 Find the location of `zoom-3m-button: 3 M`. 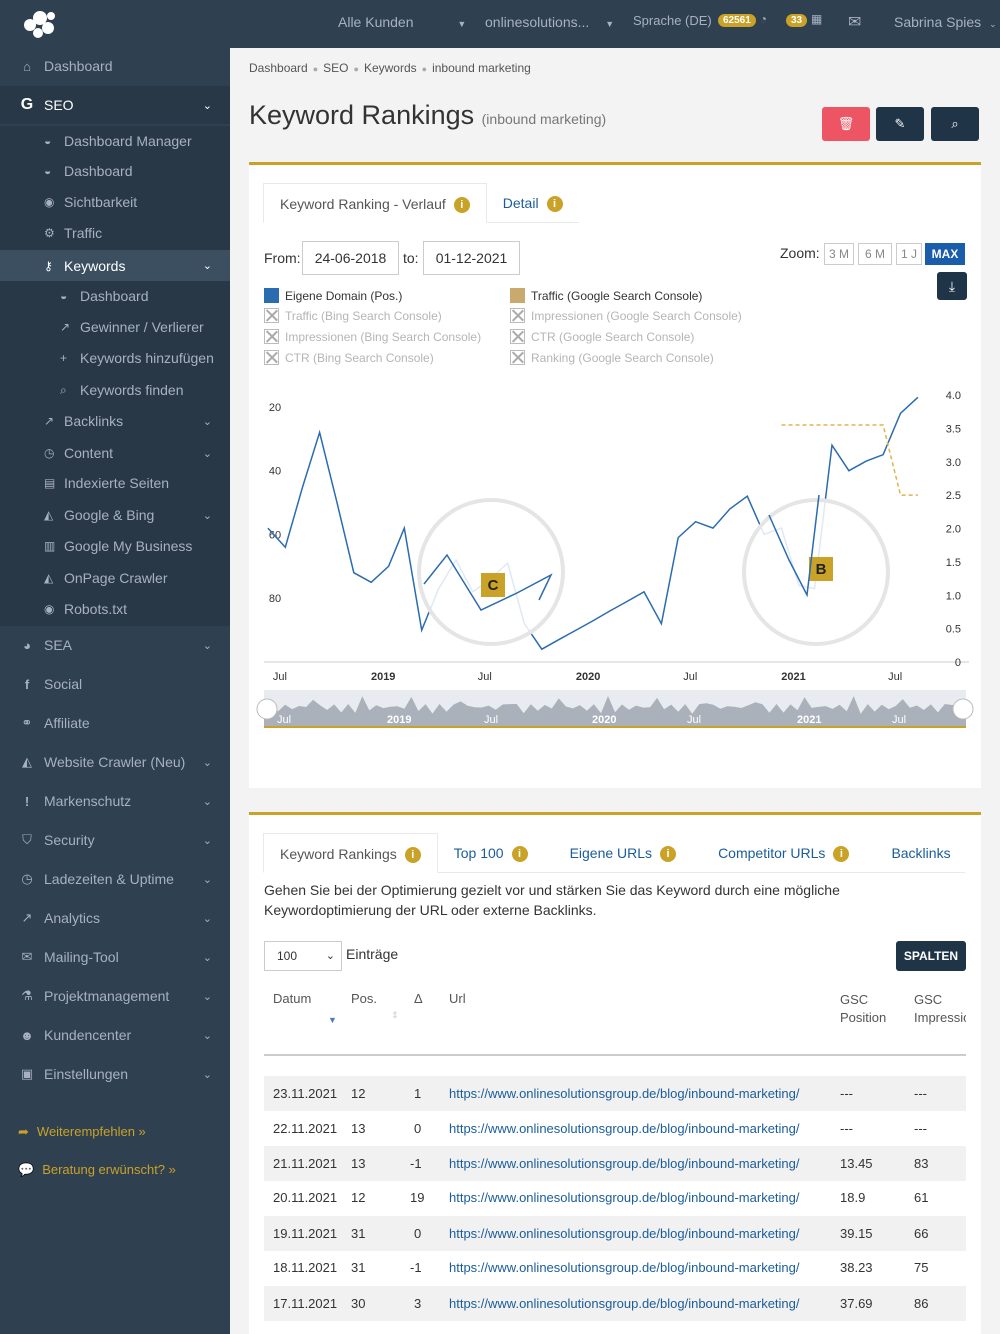

zoom-3m-button: 3 M is located at coordinates (839, 254).